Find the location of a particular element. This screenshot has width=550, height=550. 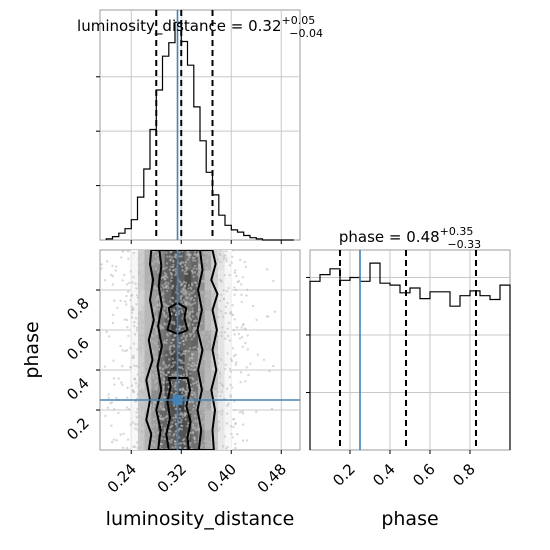

phase-title: phase = 0.48+0.35 −0.33 is located at coordinates (410, 238).